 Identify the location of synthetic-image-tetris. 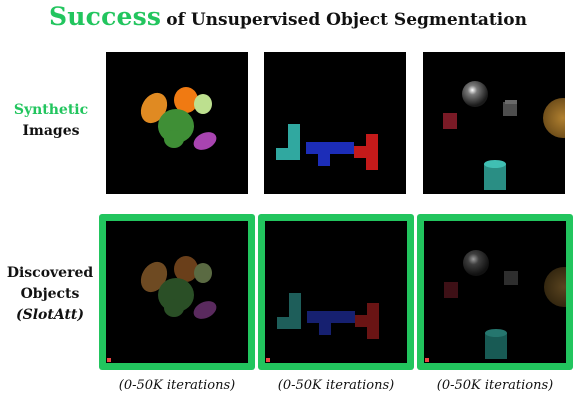
(335, 123).